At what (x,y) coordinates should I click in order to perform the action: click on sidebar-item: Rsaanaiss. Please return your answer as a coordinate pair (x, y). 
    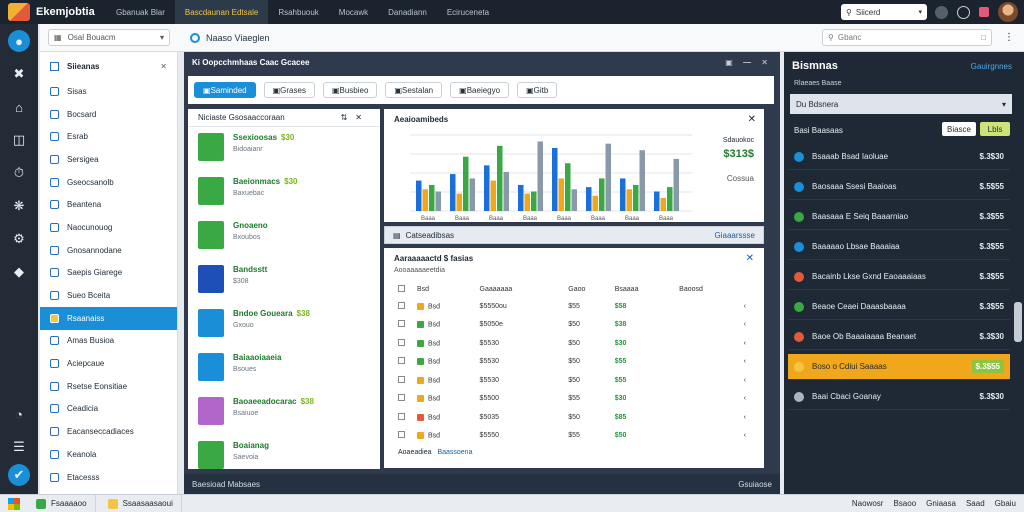
    Looking at the image, I should click on (108, 318).